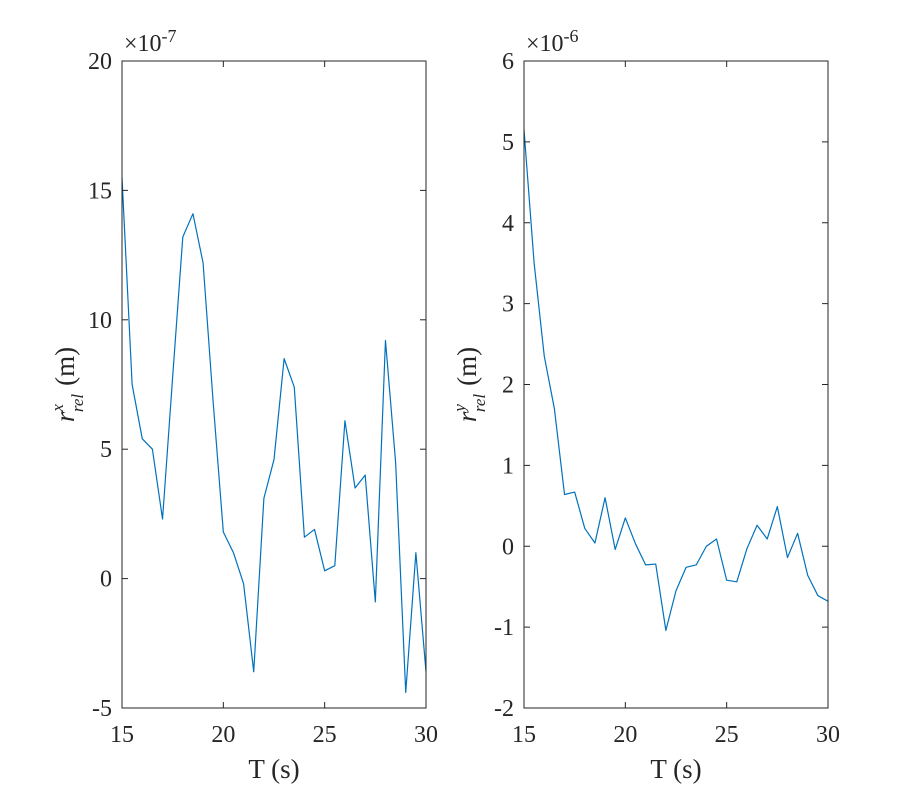 The height and width of the screenshot is (812, 916). What do you see at coordinates (67, 384) in the screenshot?
I see `y-axis-title: rxrel(m)` at bounding box center [67, 384].